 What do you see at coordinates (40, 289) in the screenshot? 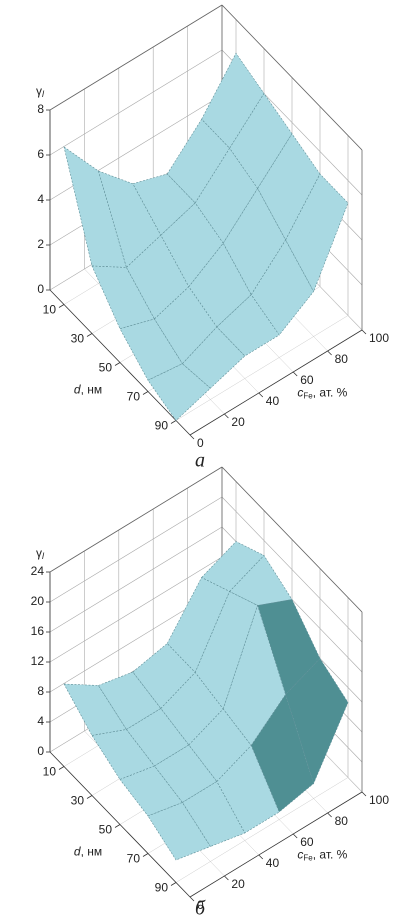
I see `z-tick-label: 0` at bounding box center [40, 289].